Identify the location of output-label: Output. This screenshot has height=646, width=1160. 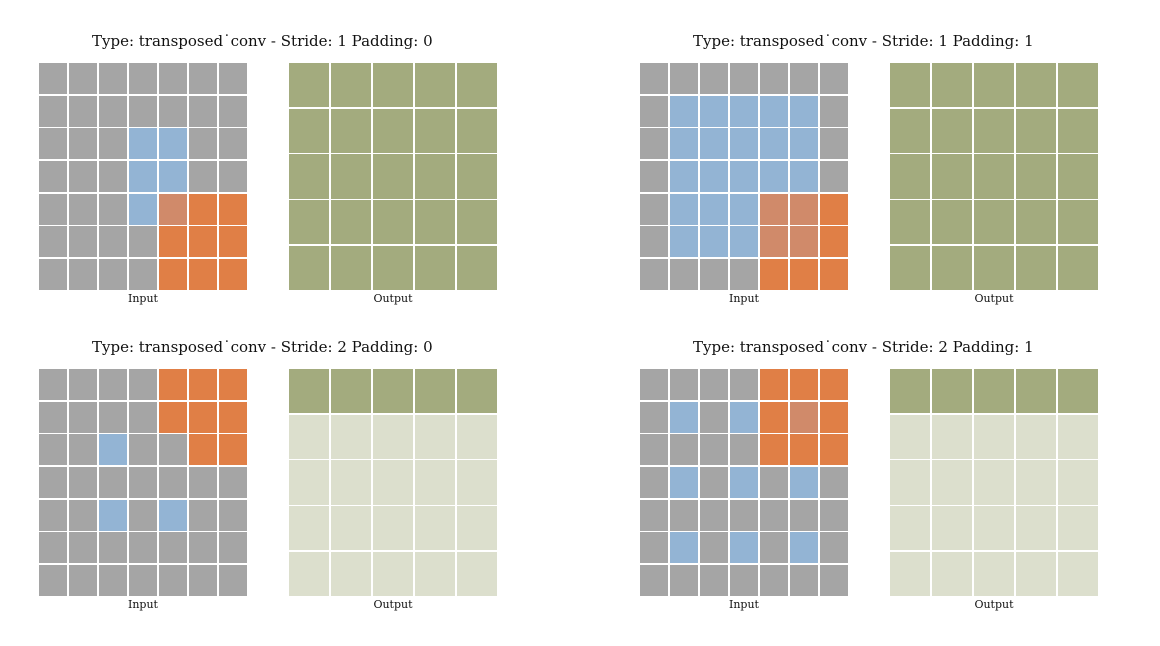
(994, 298).